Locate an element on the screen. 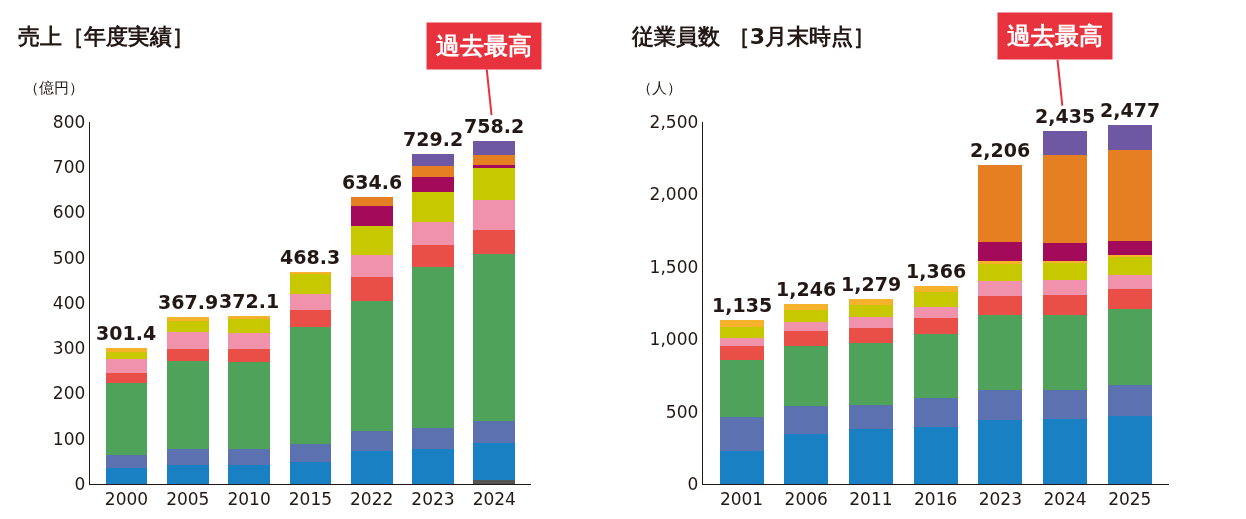 The image size is (1246, 519). x-tick-label: 2016 is located at coordinates (936, 499).